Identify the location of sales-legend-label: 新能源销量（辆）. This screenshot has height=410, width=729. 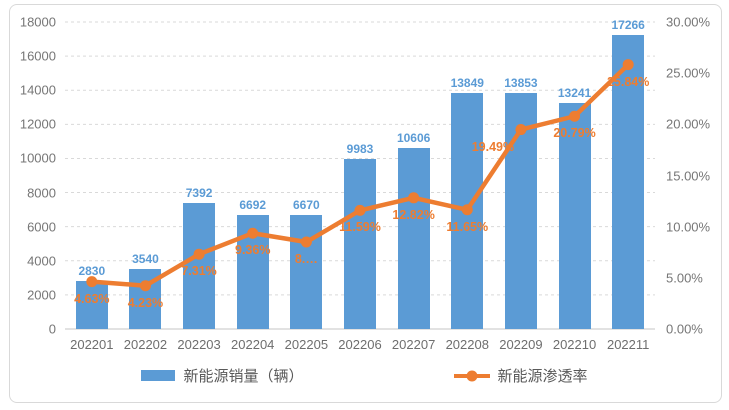
(243, 376).